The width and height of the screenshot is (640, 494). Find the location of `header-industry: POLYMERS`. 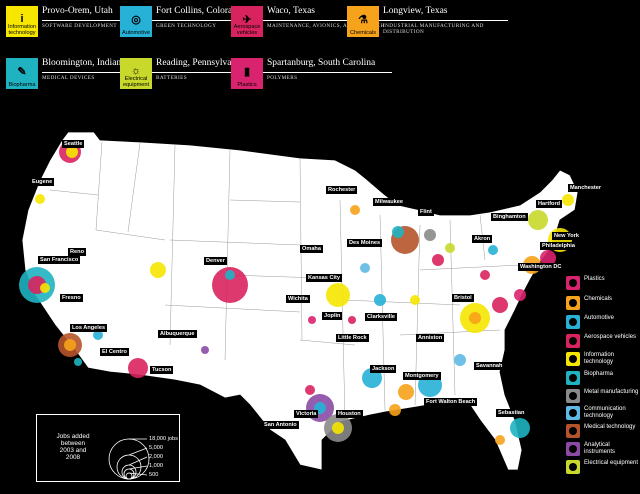

header-industry: POLYMERS is located at coordinates (329, 76).